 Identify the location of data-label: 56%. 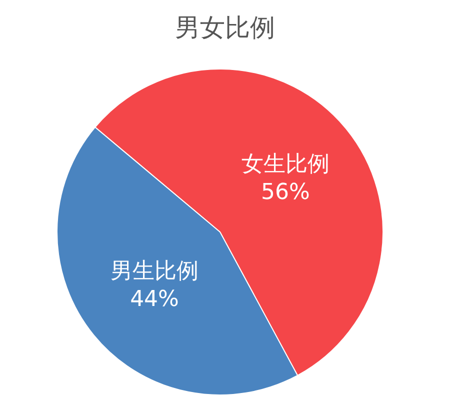
(285, 193).